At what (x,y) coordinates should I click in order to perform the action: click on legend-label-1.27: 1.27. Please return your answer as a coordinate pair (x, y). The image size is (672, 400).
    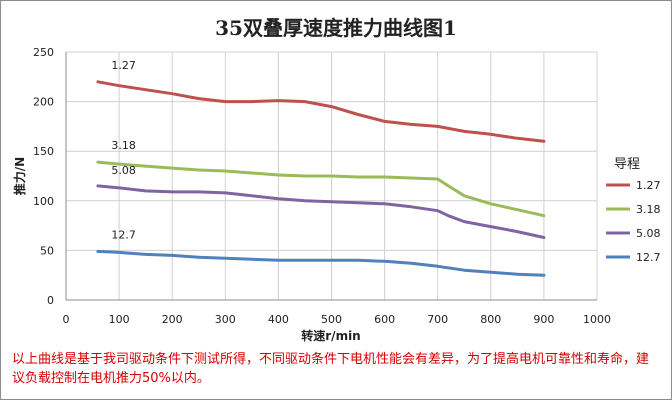
    Looking at the image, I should click on (648, 185).